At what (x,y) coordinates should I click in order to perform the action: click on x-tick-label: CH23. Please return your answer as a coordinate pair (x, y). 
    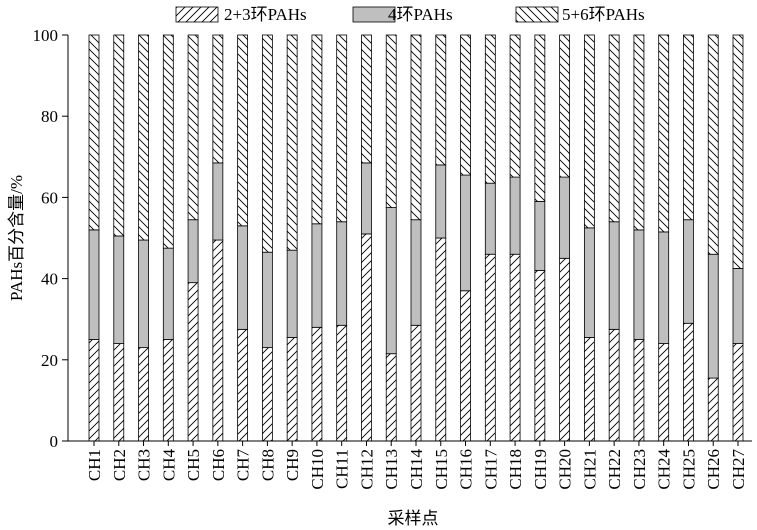
    Looking at the image, I should click on (639, 469).